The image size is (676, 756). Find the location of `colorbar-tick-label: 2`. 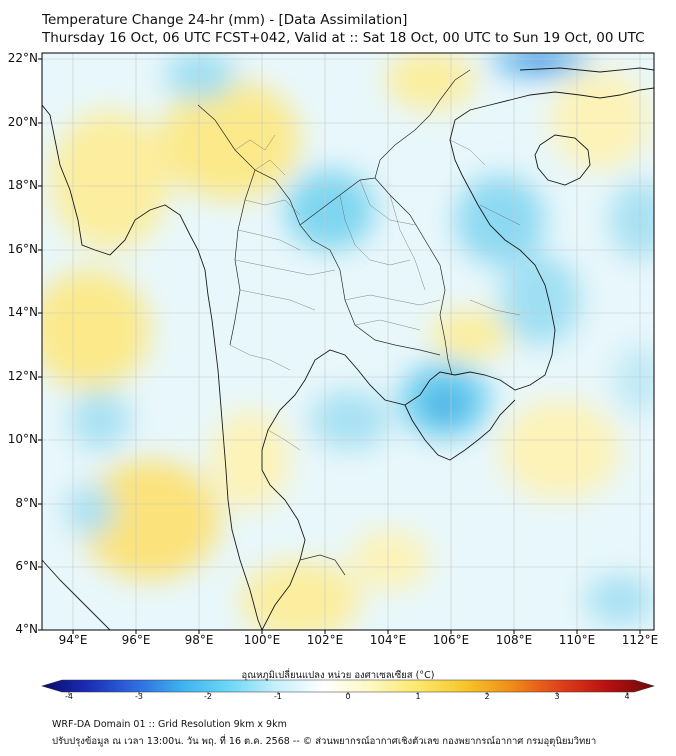

colorbar-tick-label: 2 is located at coordinates (487, 696).